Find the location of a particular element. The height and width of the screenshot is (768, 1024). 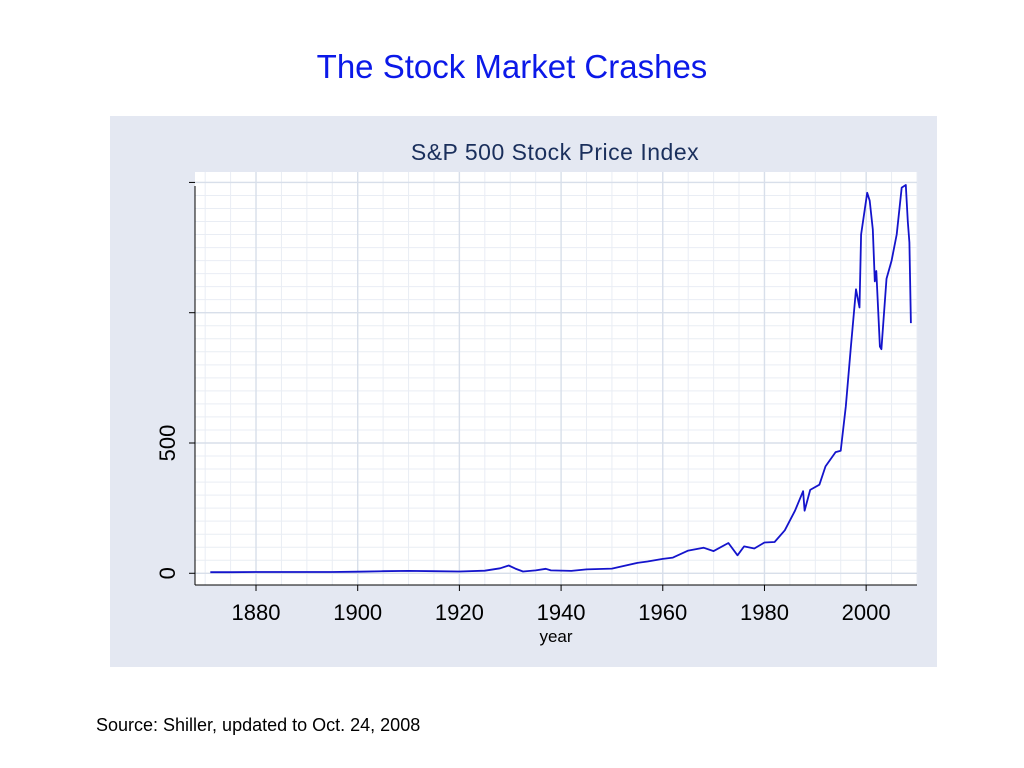

x-tick-label: 1900 is located at coordinates (357, 612).